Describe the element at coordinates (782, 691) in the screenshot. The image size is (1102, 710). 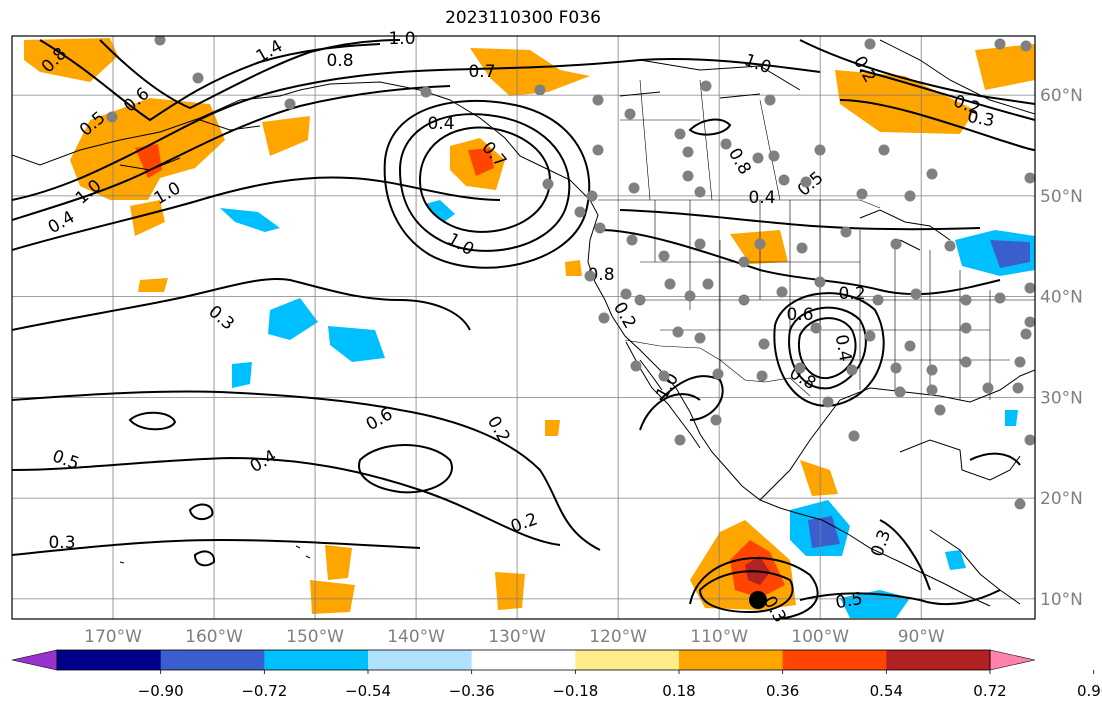
I see `colorbar-tick-label: 0.36` at that location.